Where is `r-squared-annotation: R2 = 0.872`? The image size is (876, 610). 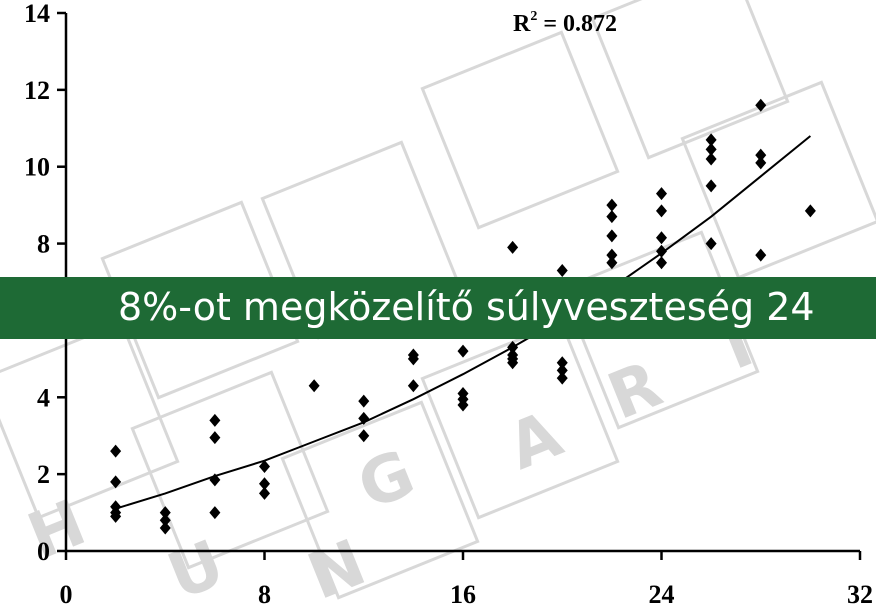 r-squared-annotation: R2 = 0.872 is located at coordinates (565, 23).